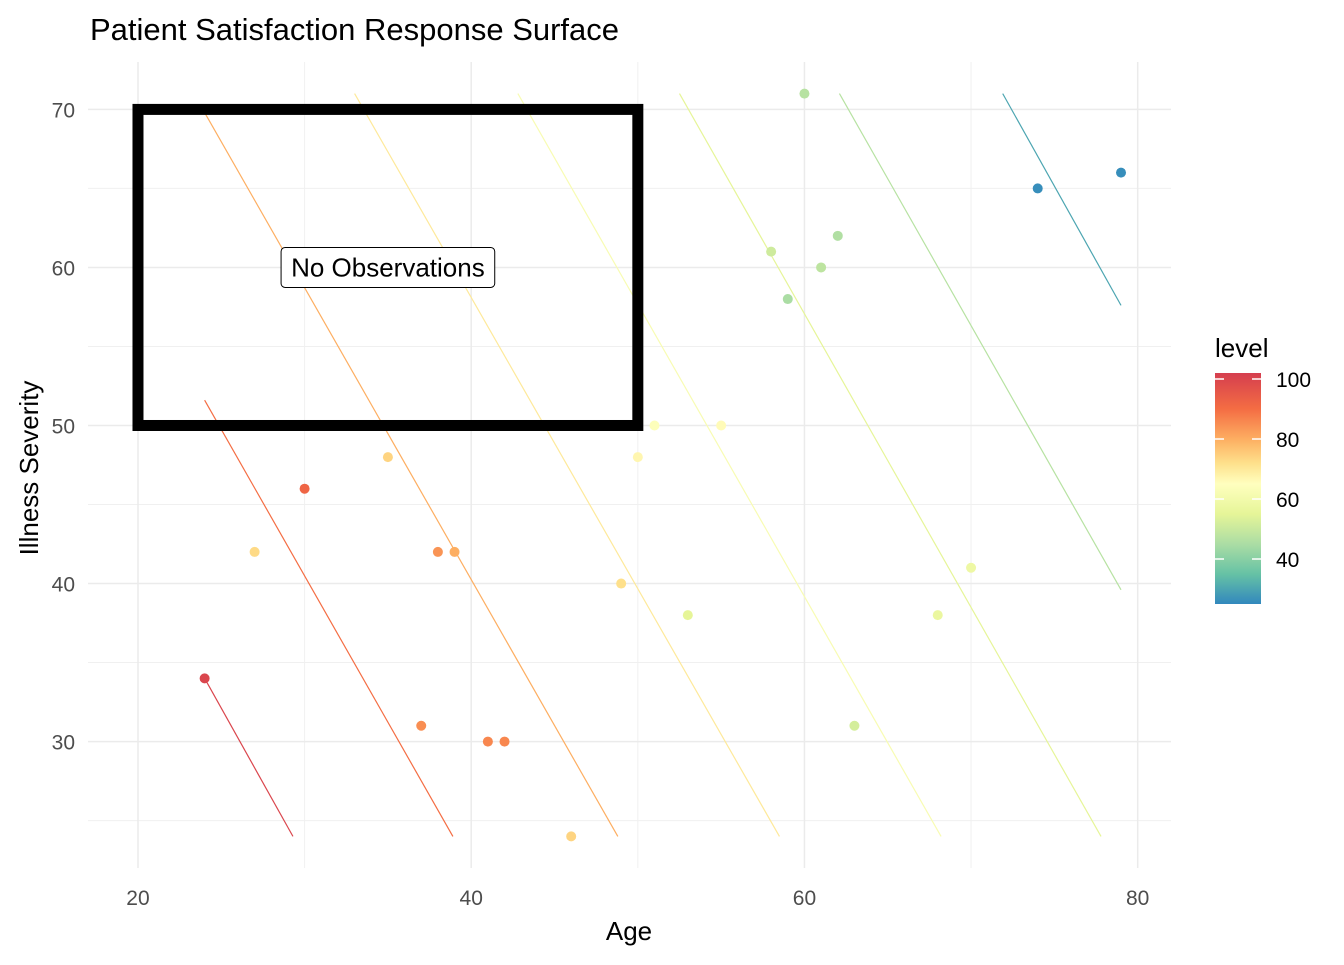  Describe the element at coordinates (63, 110) in the screenshot. I see `y-tick-label: 70` at that location.